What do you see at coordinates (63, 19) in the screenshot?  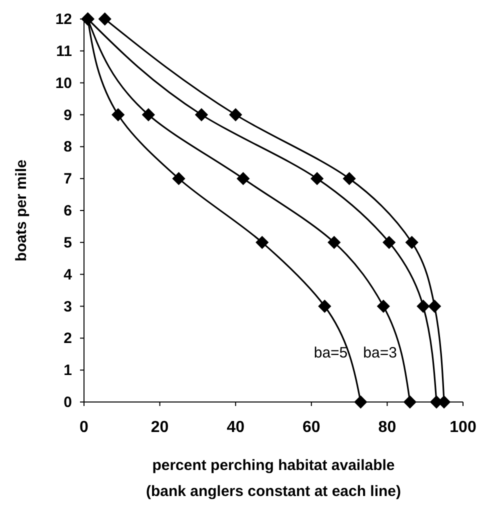 I see `y-tick-label: 12` at bounding box center [63, 19].